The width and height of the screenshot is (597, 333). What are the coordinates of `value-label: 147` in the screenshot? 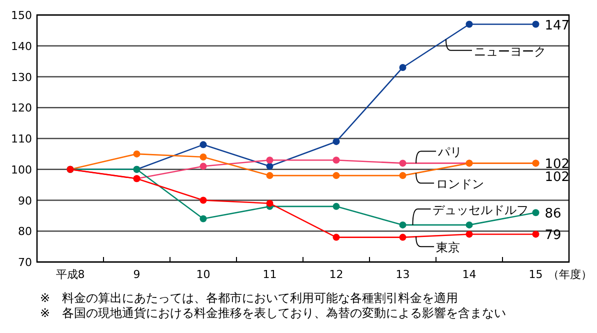 It's located at (557, 26).